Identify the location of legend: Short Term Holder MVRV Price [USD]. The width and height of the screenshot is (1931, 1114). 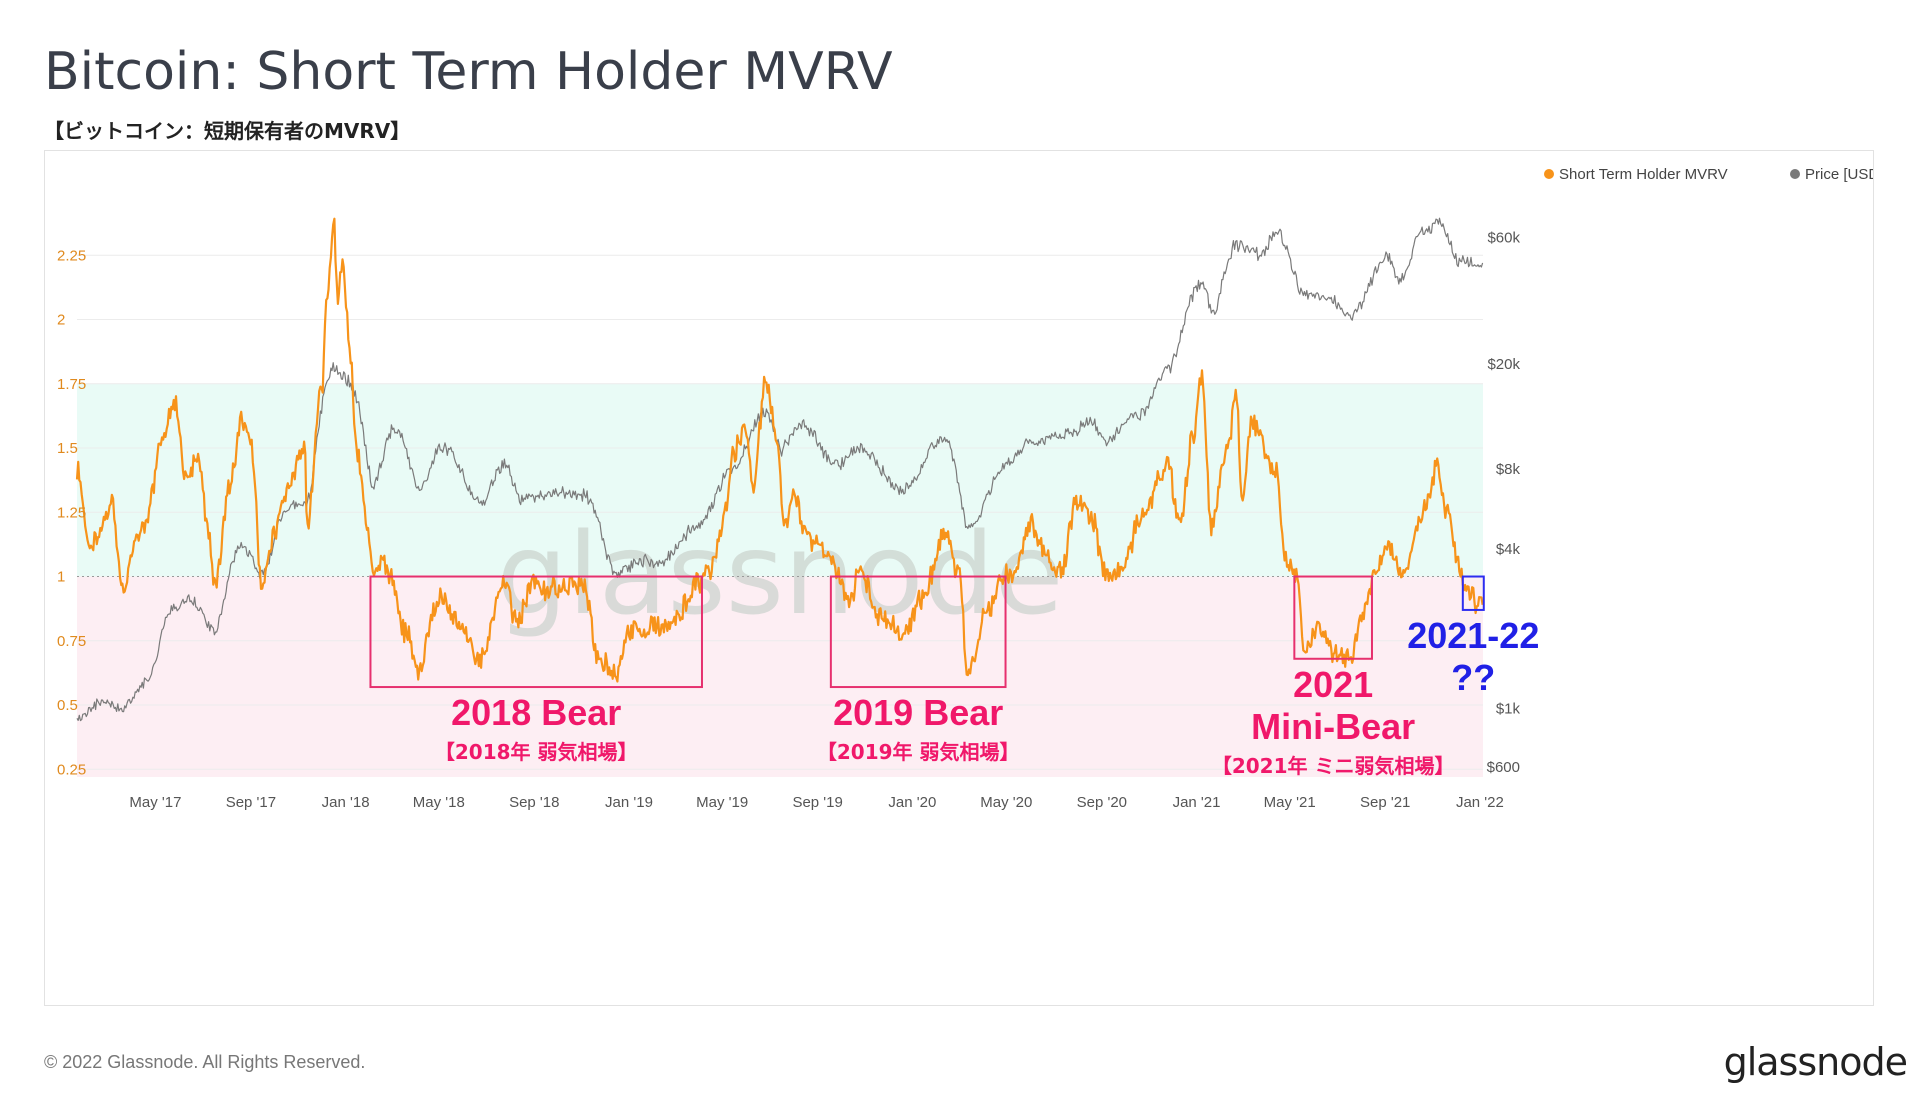
(1708, 174).